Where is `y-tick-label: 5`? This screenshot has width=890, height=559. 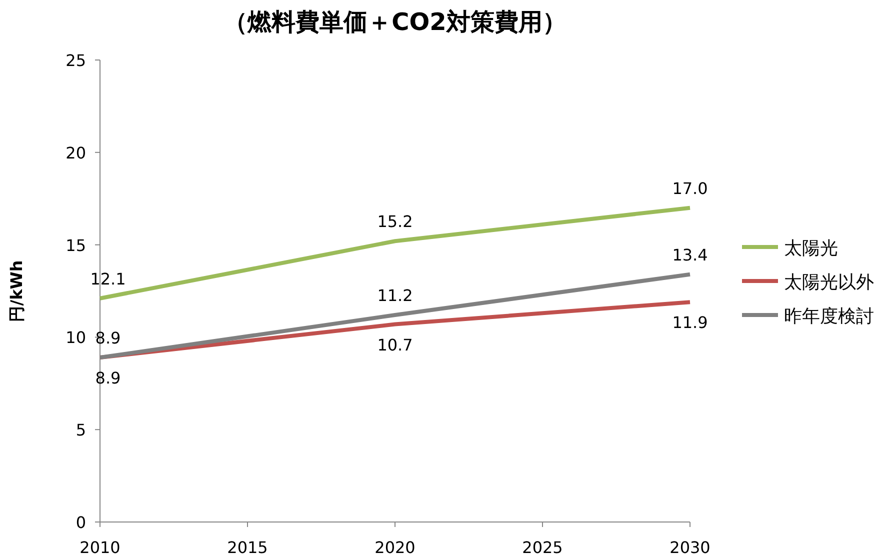 y-tick-label: 5 is located at coordinates (81, 430).